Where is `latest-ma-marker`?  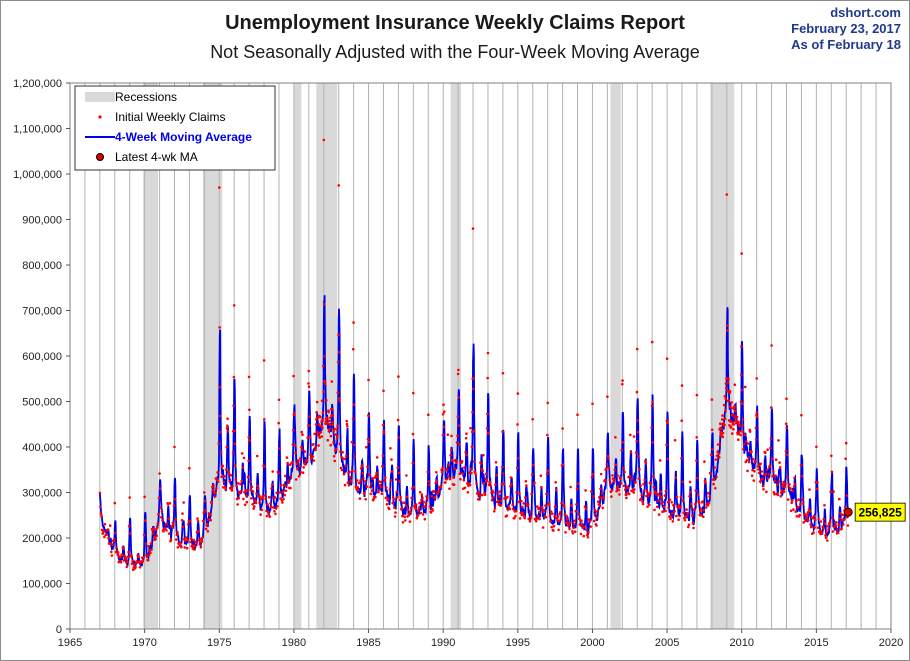
latest-ma-marker is located at coordinates (848, 512).